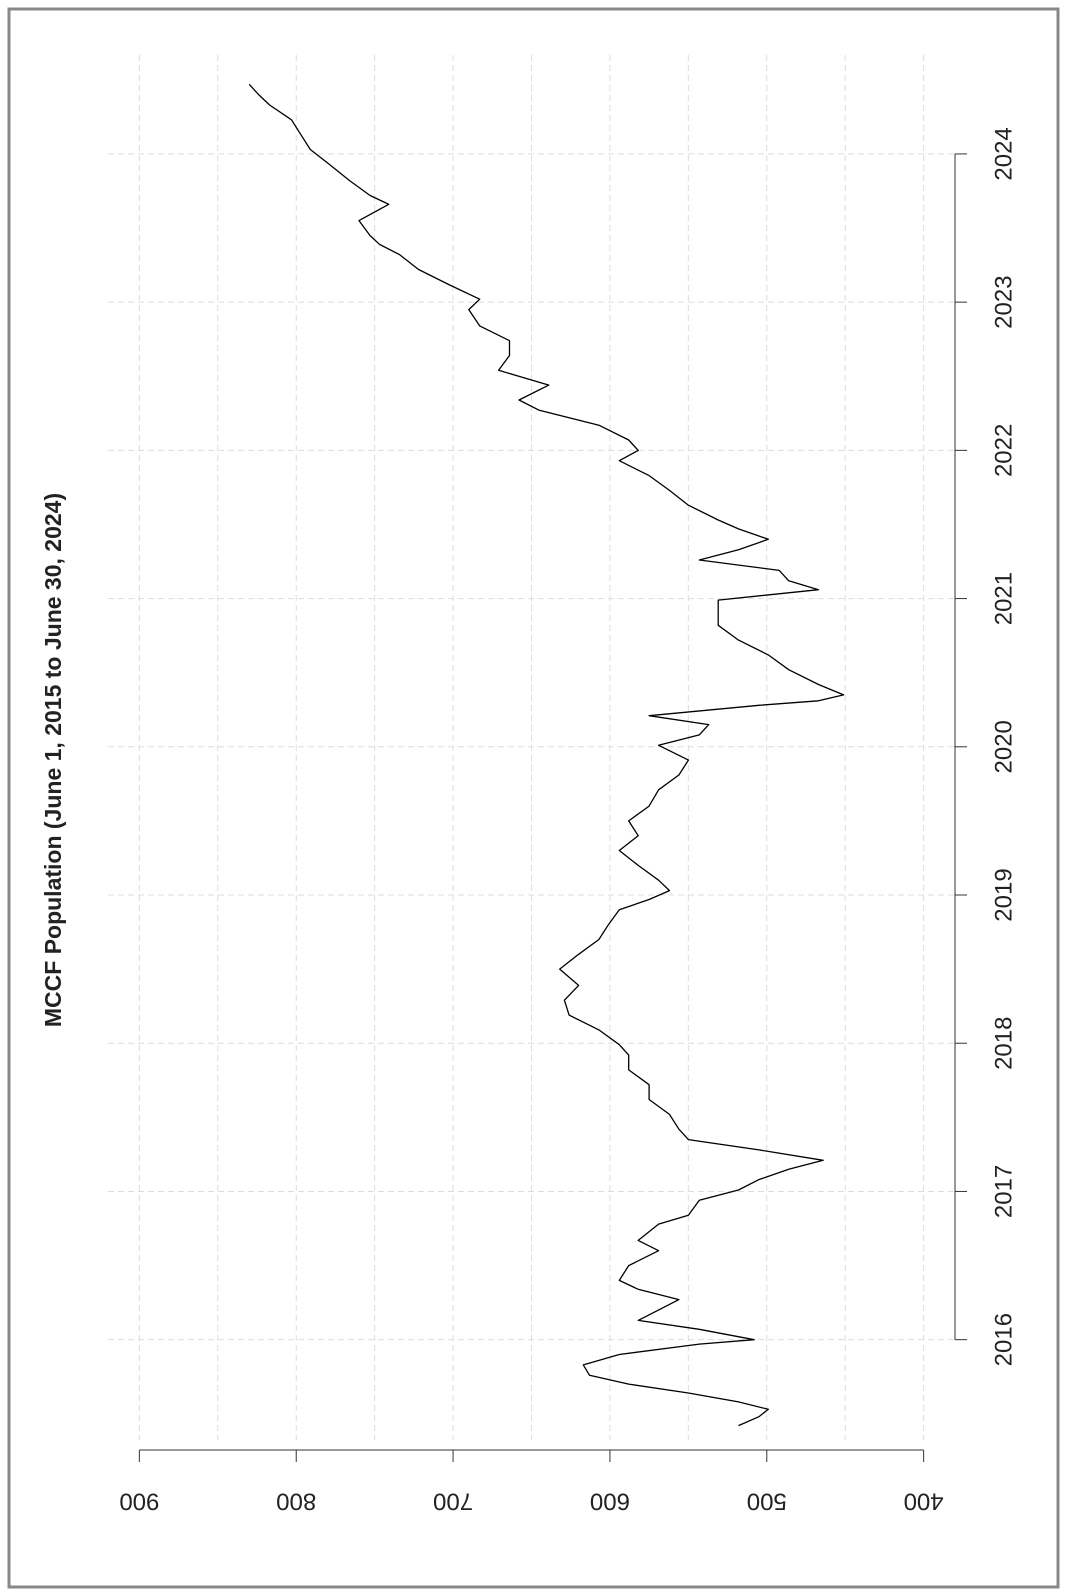 The height and width of the screenshot is (1596, 1067). I want to click on y-tick-label: 800, so click(296, 1501).